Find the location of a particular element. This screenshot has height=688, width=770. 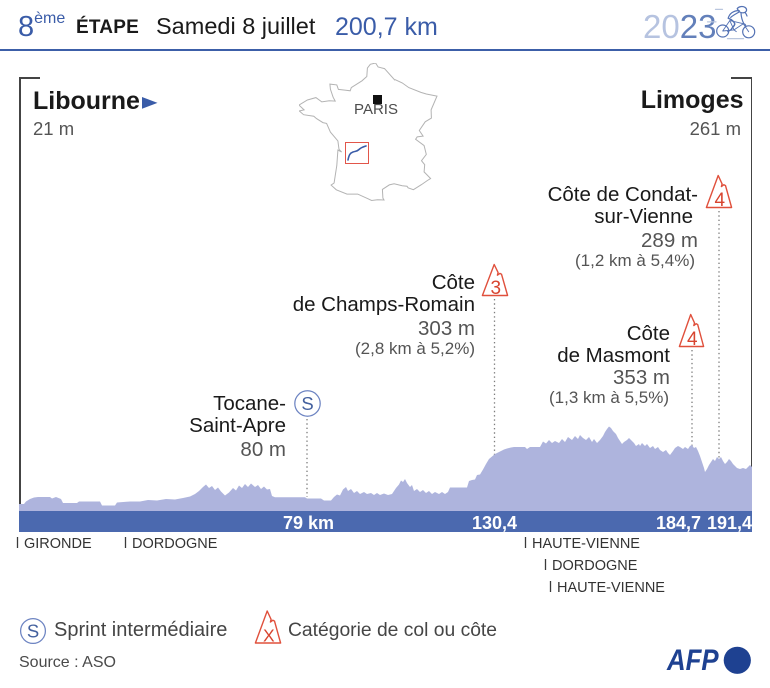

svg-text: GIRONDE is located at coordinates (58, 544).